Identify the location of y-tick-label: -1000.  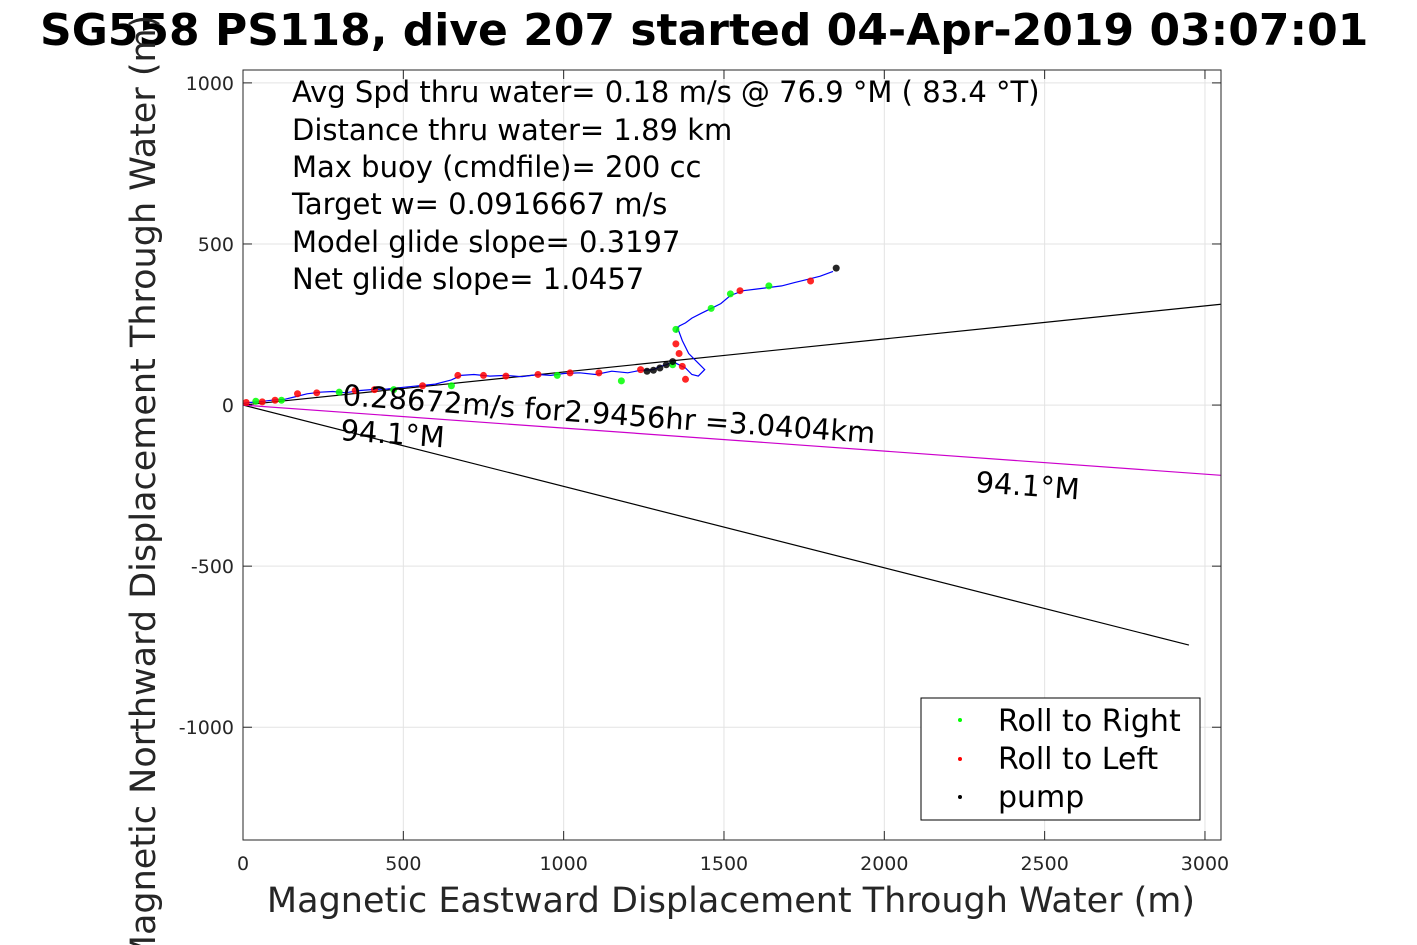
(206, 728).